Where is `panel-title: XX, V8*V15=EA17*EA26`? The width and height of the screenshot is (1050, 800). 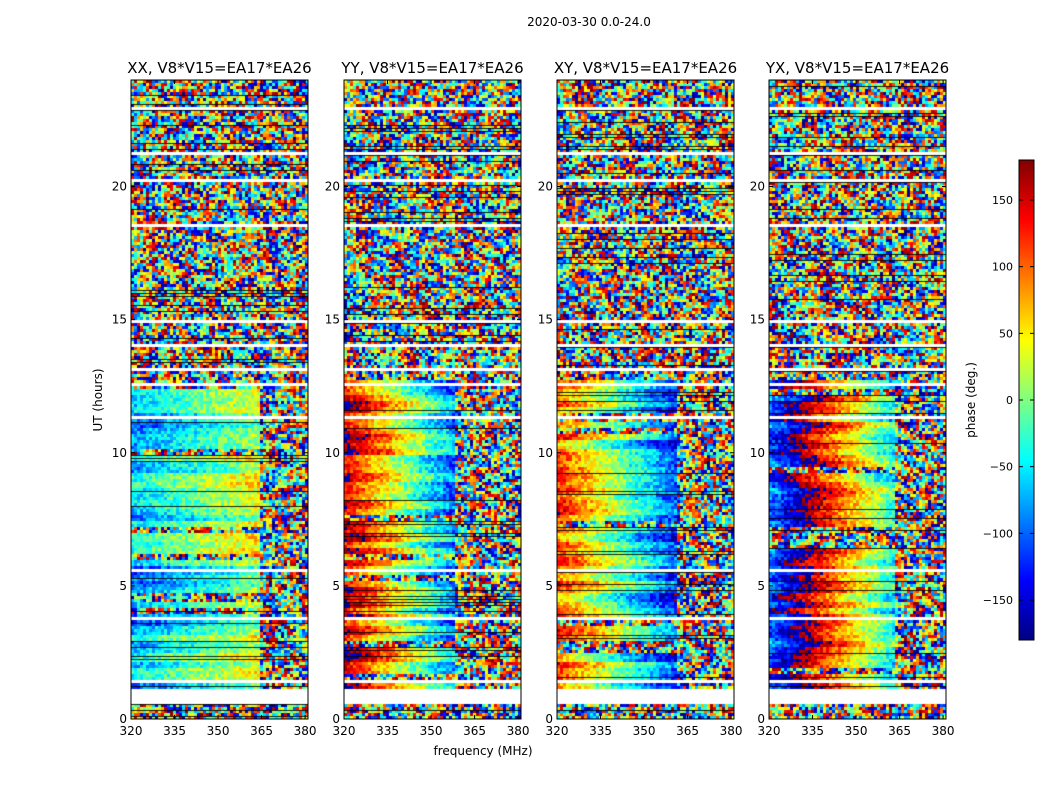 panel-title: XX, V8*V15=EA17*EA26 is located at coordinates (219, 68).